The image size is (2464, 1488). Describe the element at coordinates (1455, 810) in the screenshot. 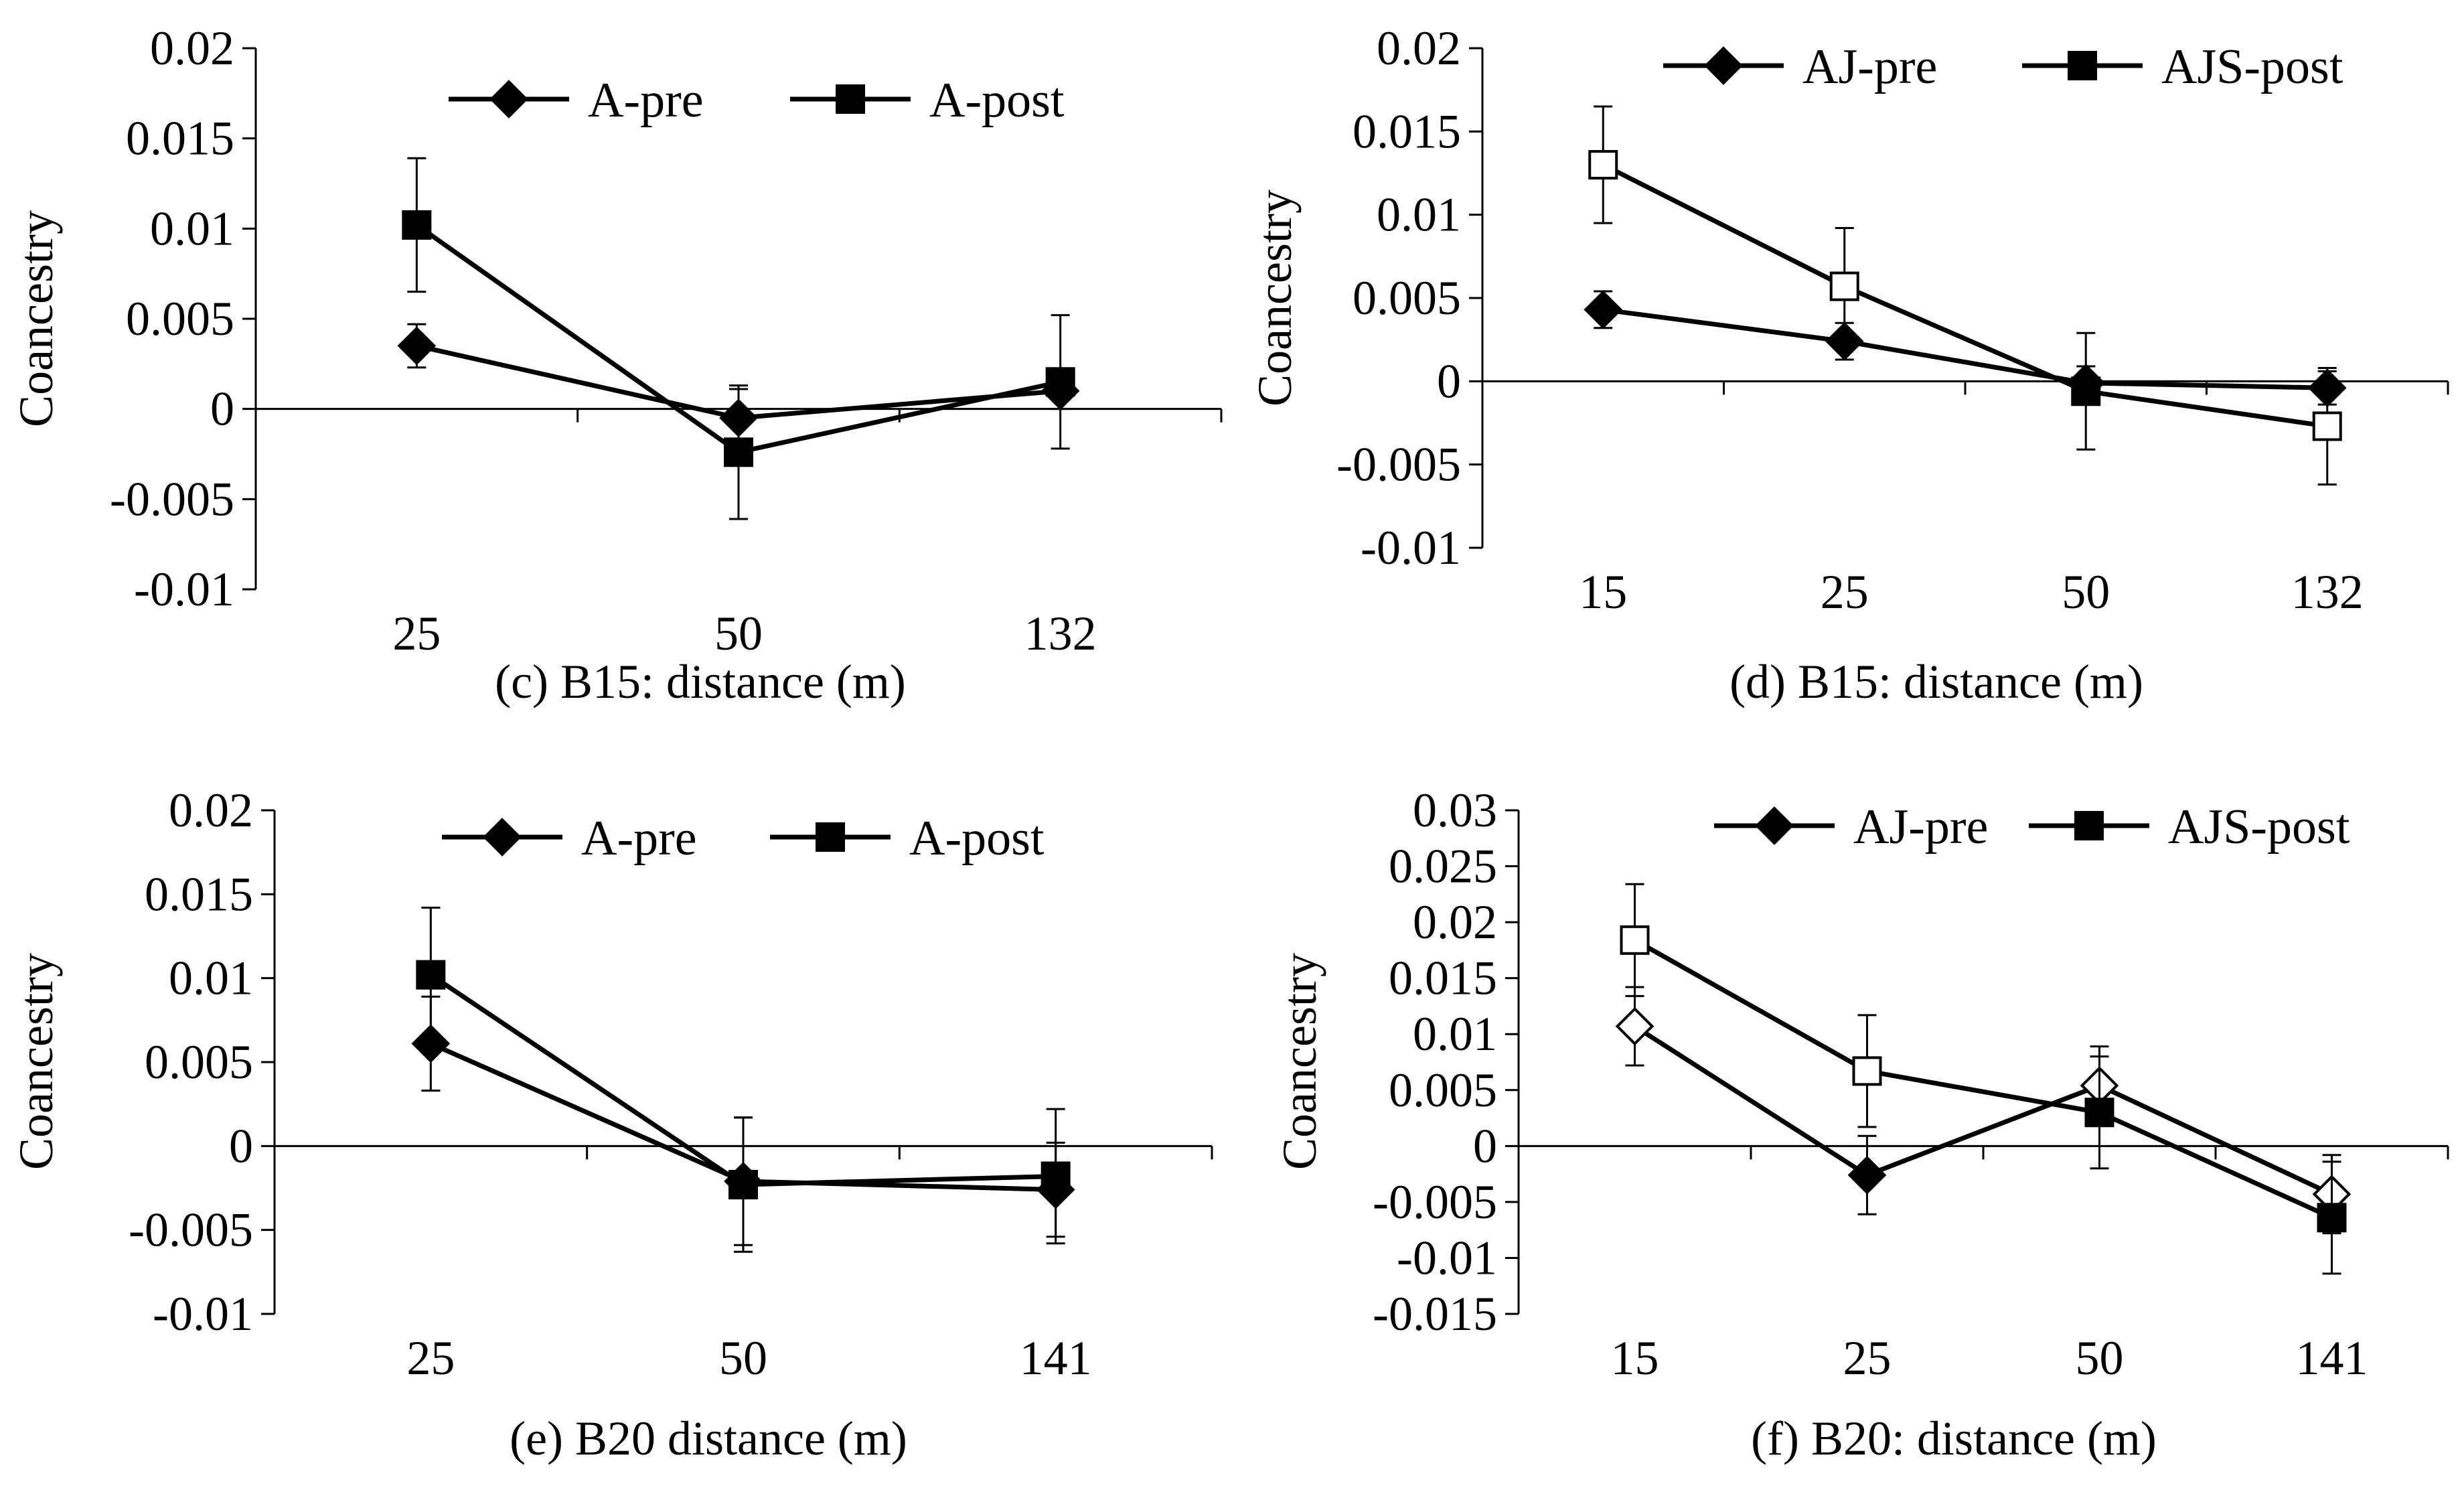

I see `y-tick-label: 0.03` at that location.